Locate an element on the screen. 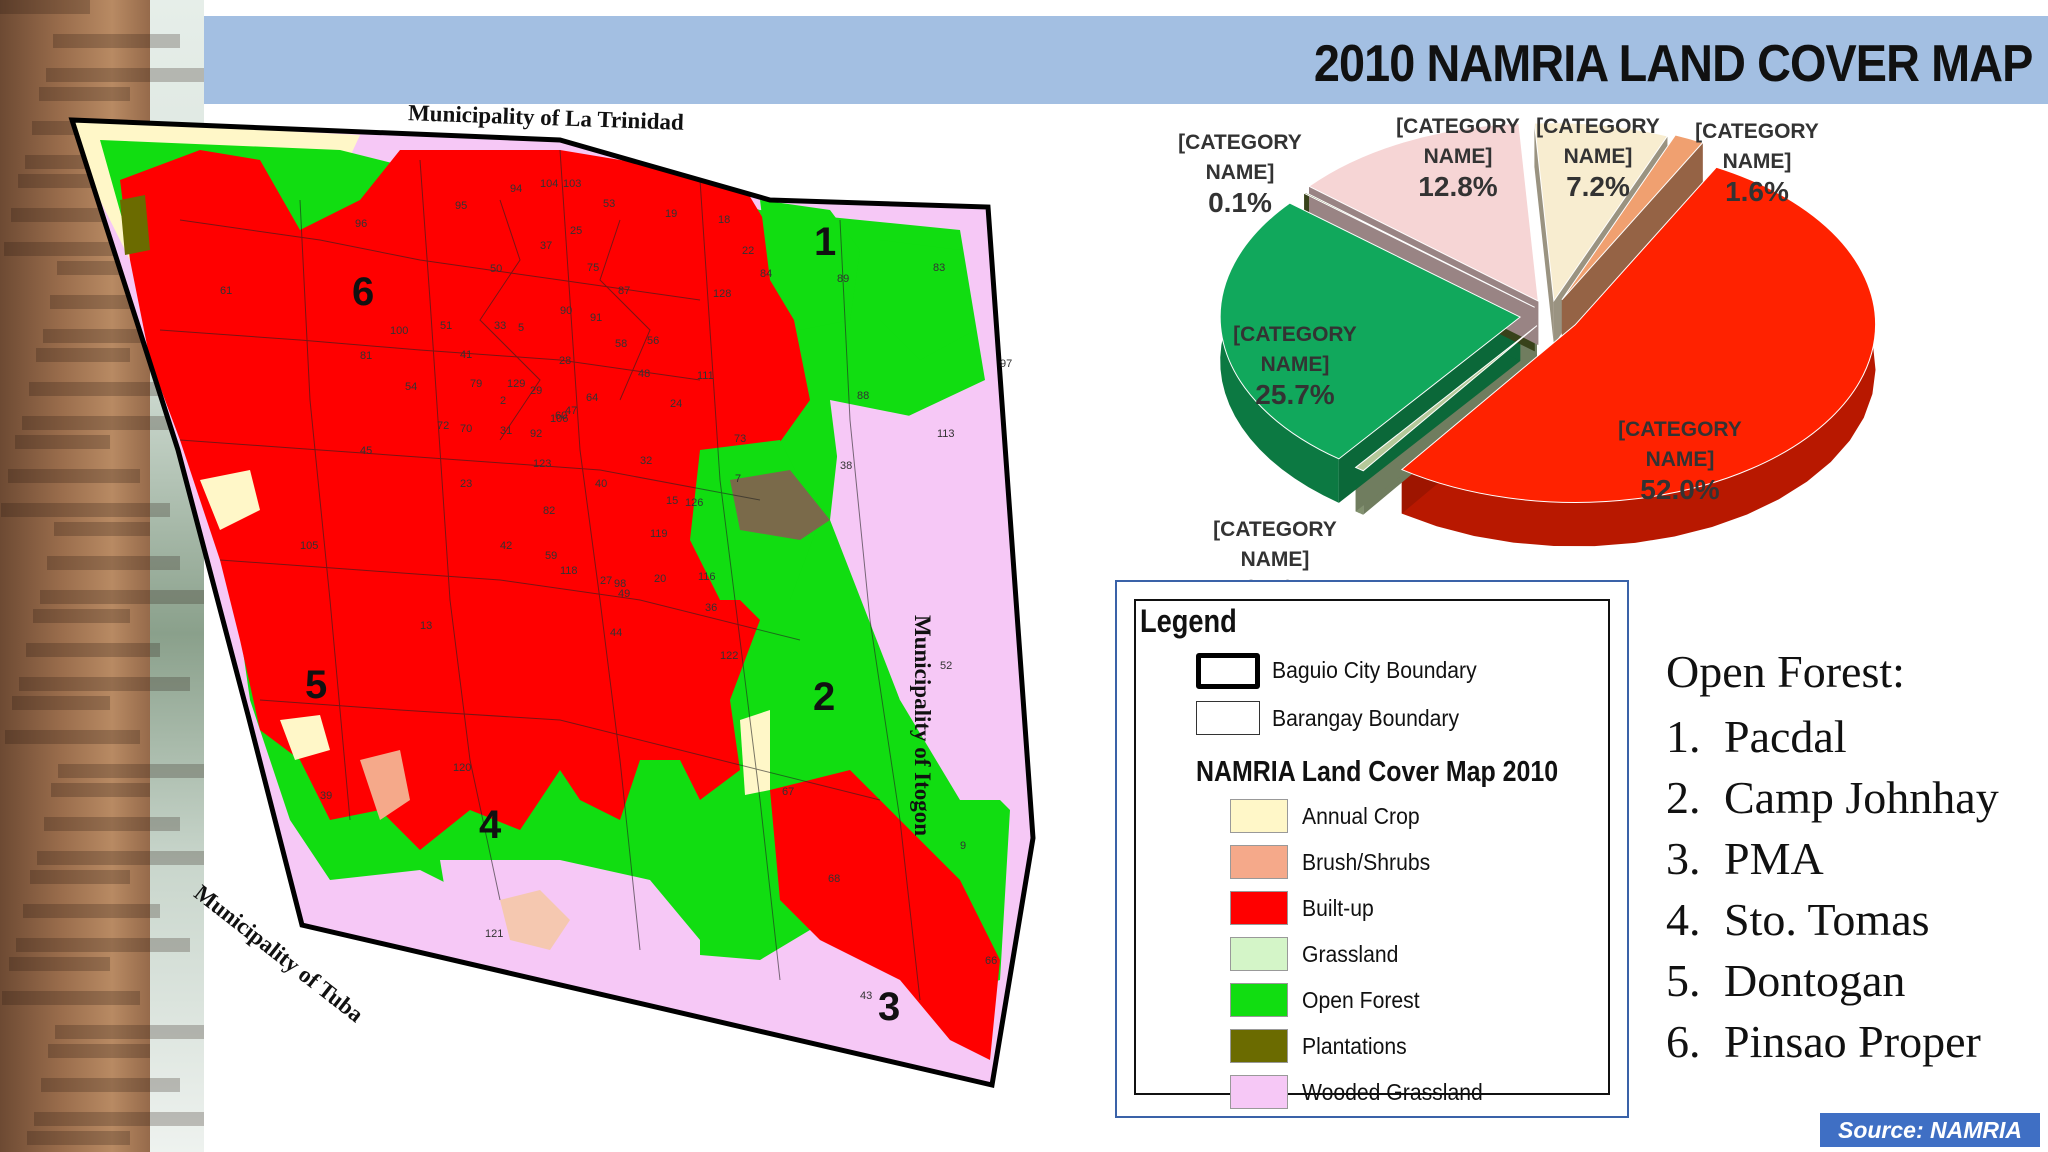 The width and height of the screenshot is (2048, 1152). legend-label: Wooded Grassland is located at coordinates (1392, 1092).